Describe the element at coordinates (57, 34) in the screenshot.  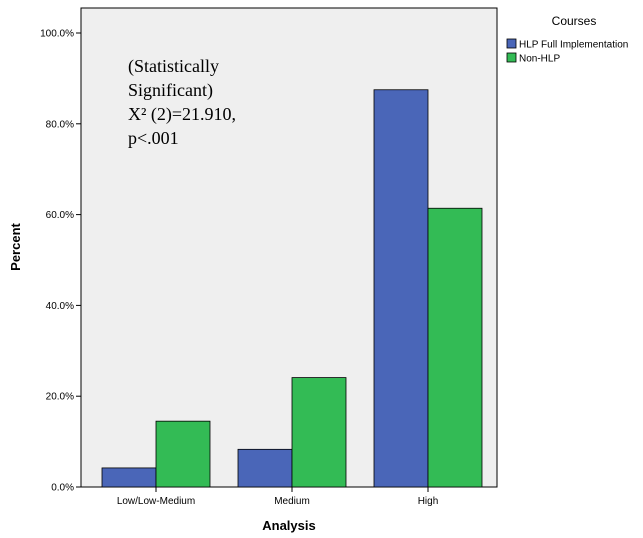
I see `y-tick-label: 100.0%` at that location.